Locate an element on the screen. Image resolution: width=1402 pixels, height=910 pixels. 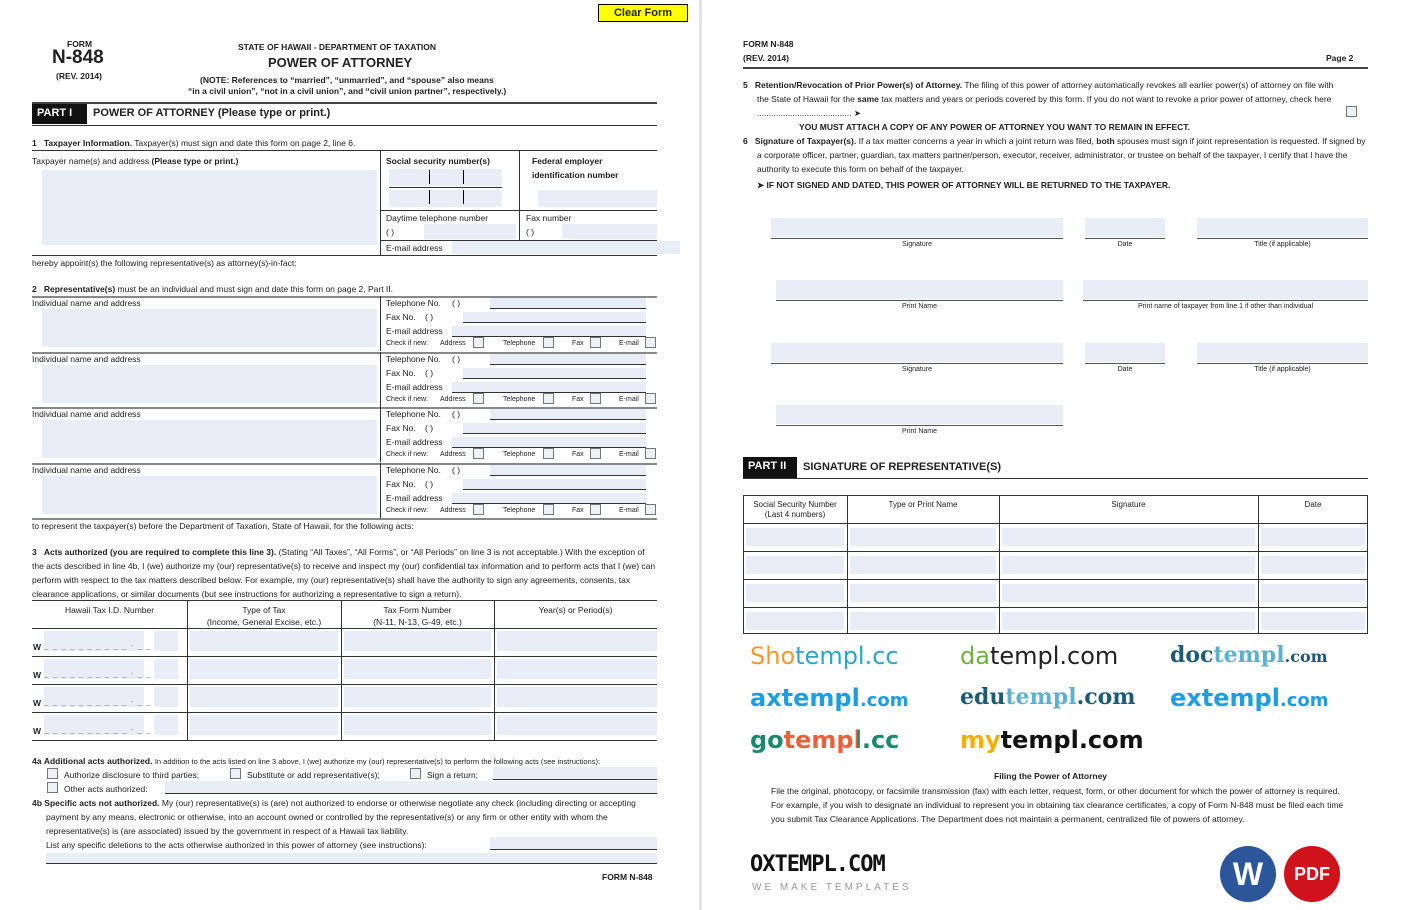
other-acts-field is located at coordinates (411, 787).